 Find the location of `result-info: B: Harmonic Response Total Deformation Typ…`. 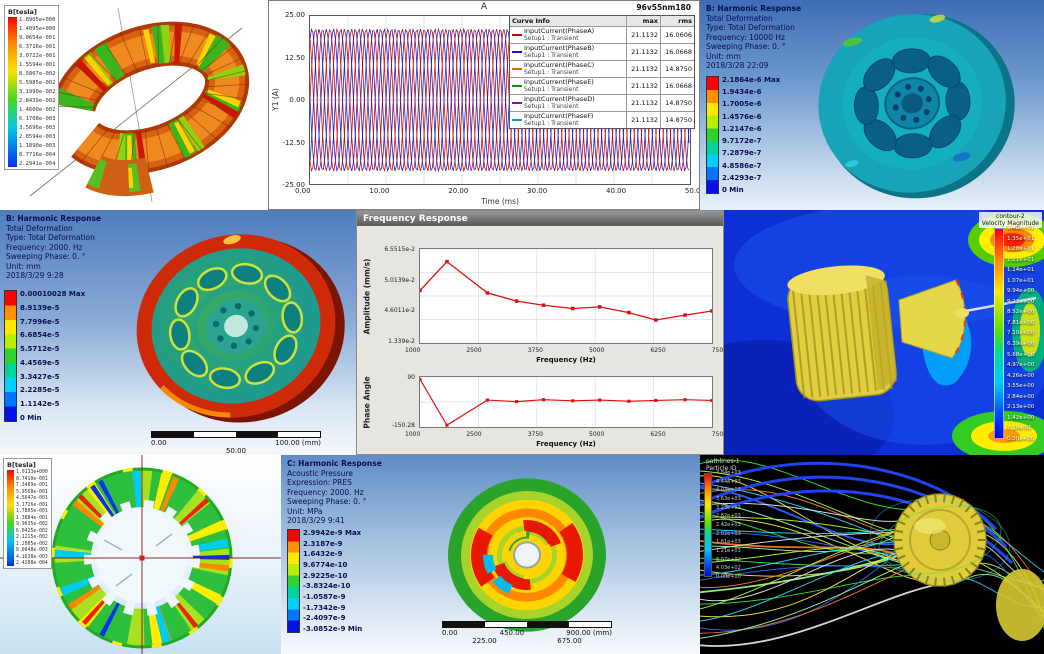

result-info: B: Harmonic Response Total Deformation Typ… is located at coordinates (53, 247).